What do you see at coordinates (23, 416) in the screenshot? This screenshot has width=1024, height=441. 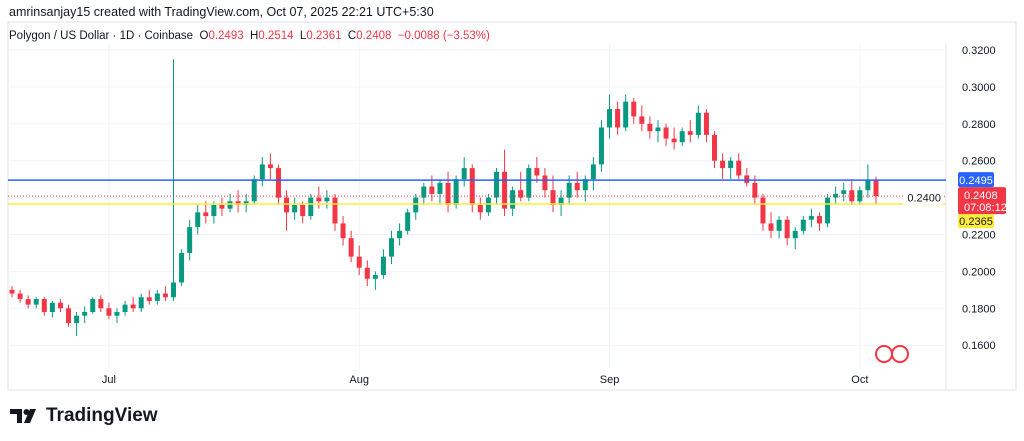 I see `tradingview-logo-icon` at bounding box center [23, 416].